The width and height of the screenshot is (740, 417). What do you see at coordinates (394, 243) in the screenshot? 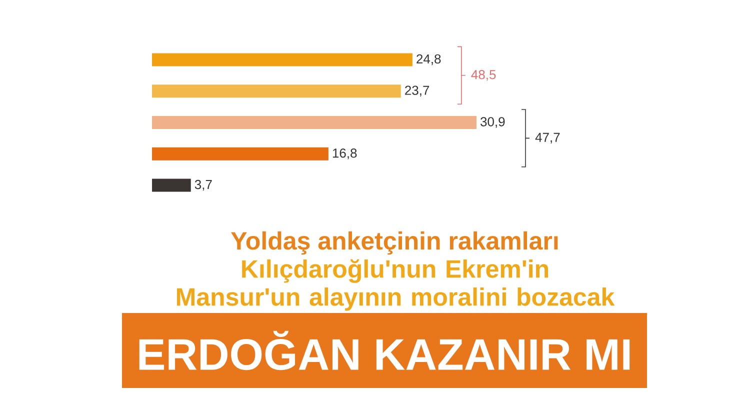
I see `text: Yoldaş anketçinin rakamları` at bounding box center [394, 243].